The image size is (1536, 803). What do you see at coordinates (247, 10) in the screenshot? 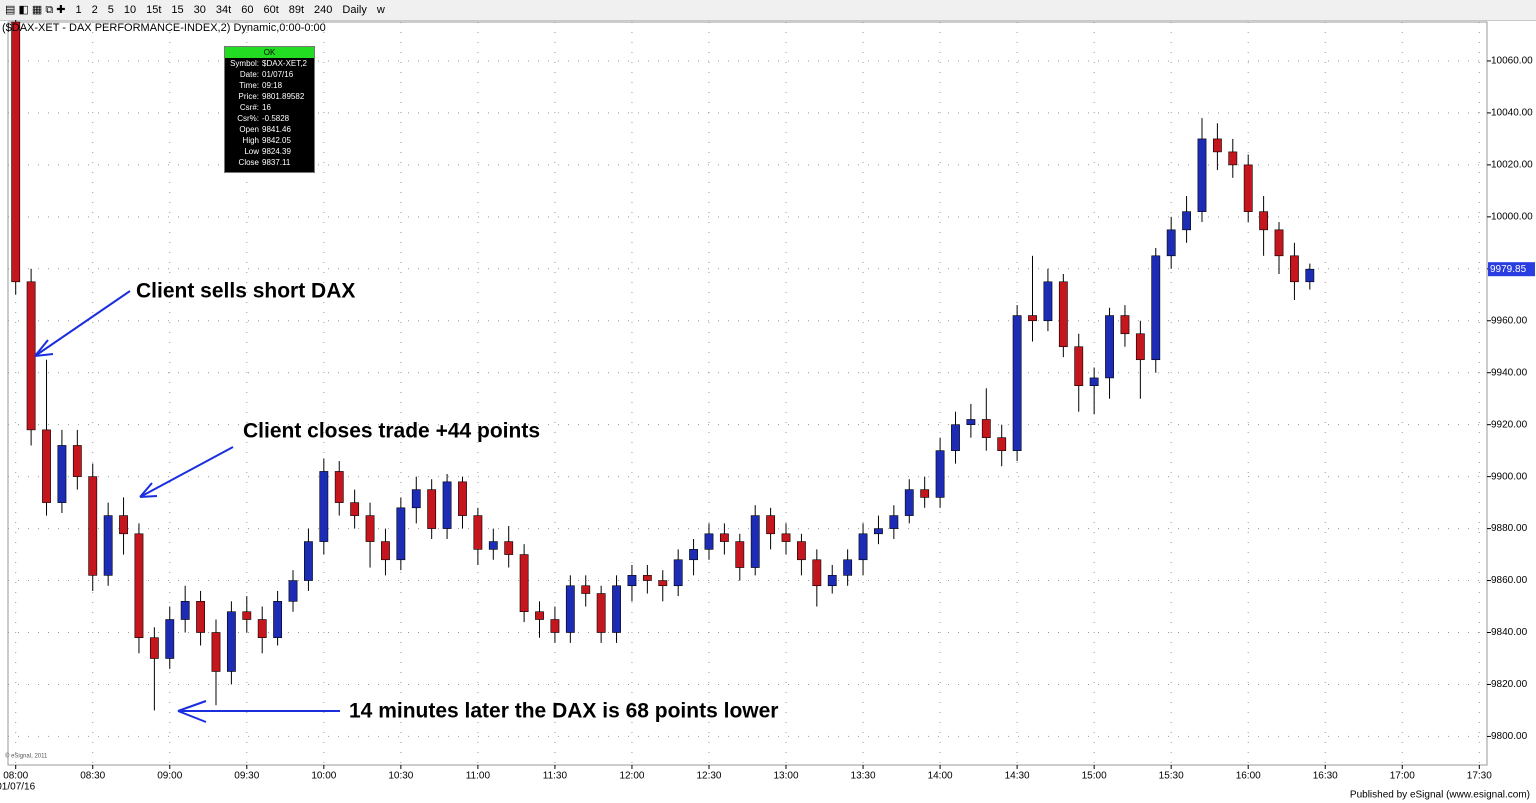
I see `toolbar-button: 60` at bounding box center [247, 10].